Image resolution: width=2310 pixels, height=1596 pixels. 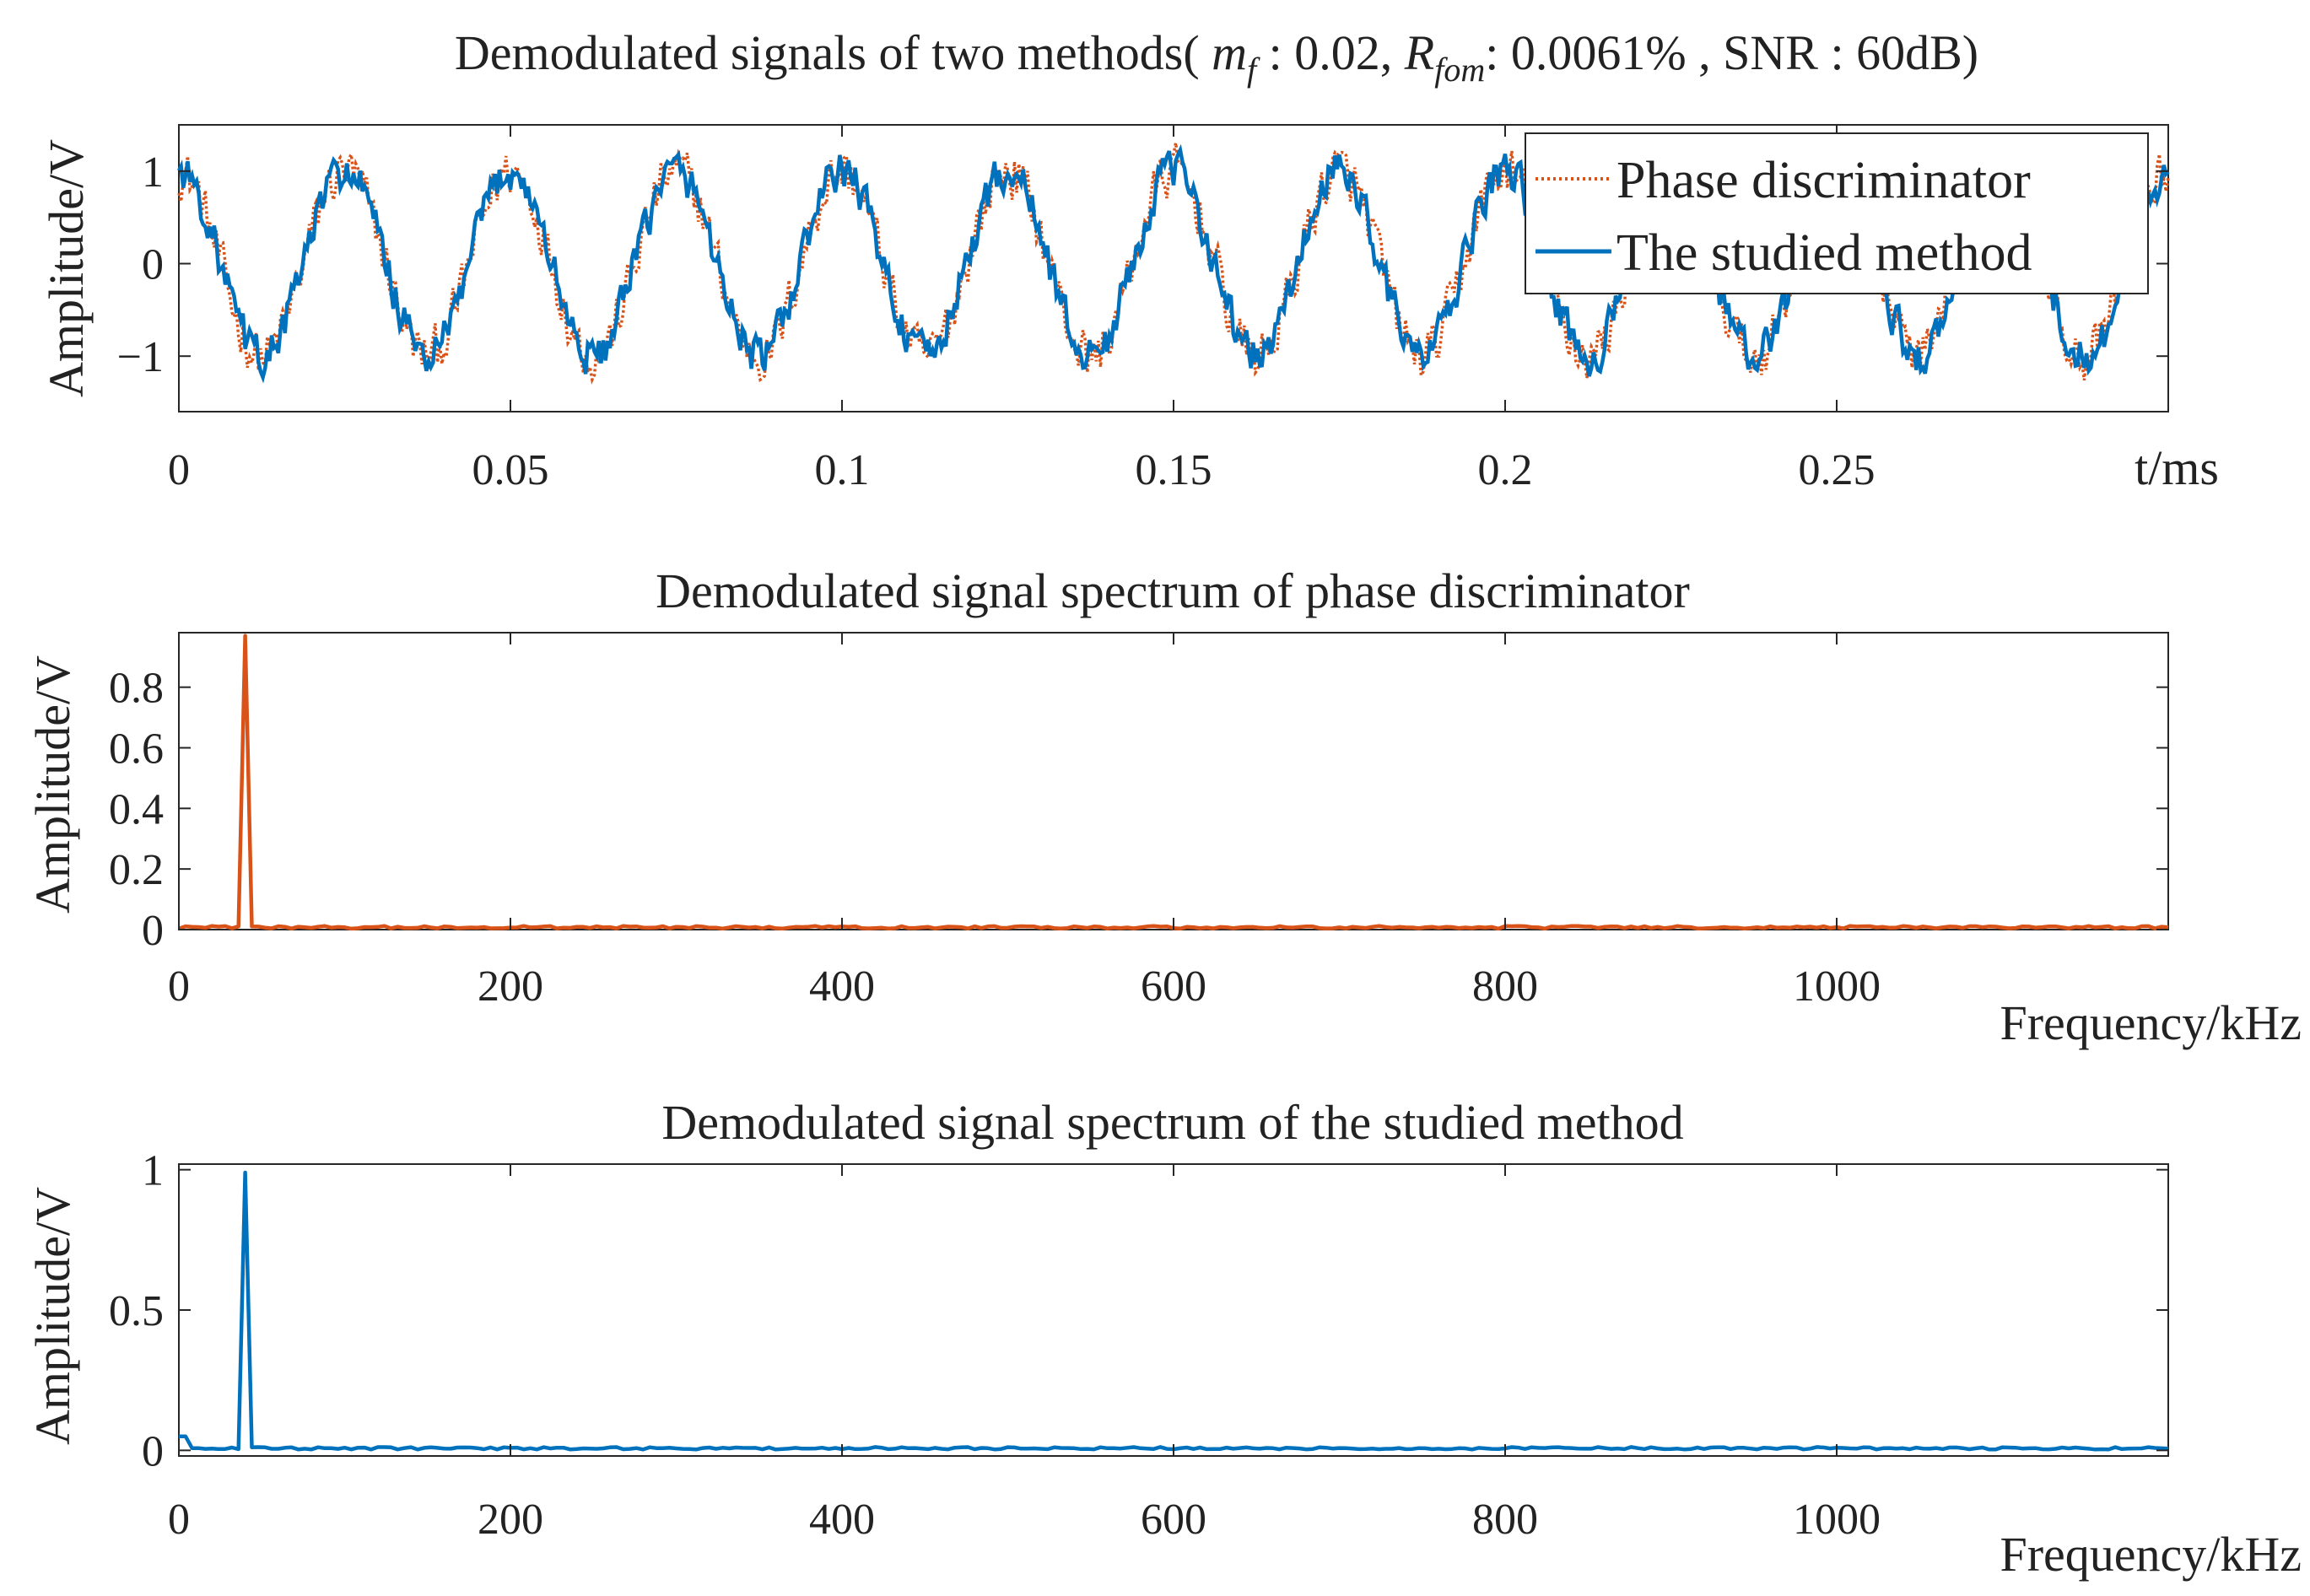 I want to click on panel3-xtick-label: 800, so click(x=1505, y=1520).